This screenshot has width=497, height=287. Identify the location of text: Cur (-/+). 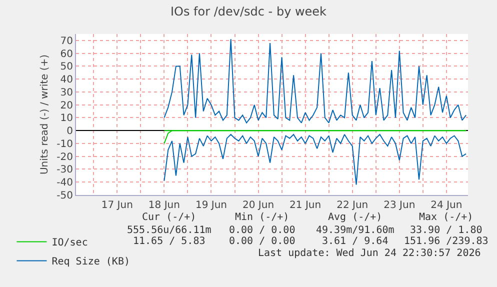
(169, 217).